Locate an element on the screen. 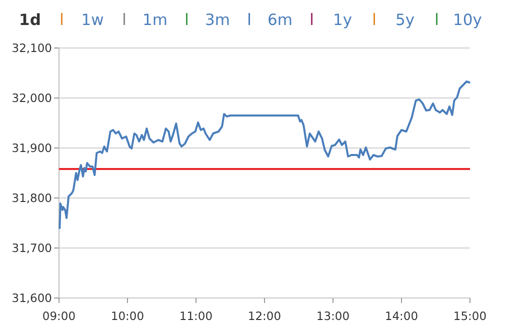 Image resolution: width=511 pixels, height=335 pixels. x-tick-label: 12:00 is located at coordinates (265, 316).